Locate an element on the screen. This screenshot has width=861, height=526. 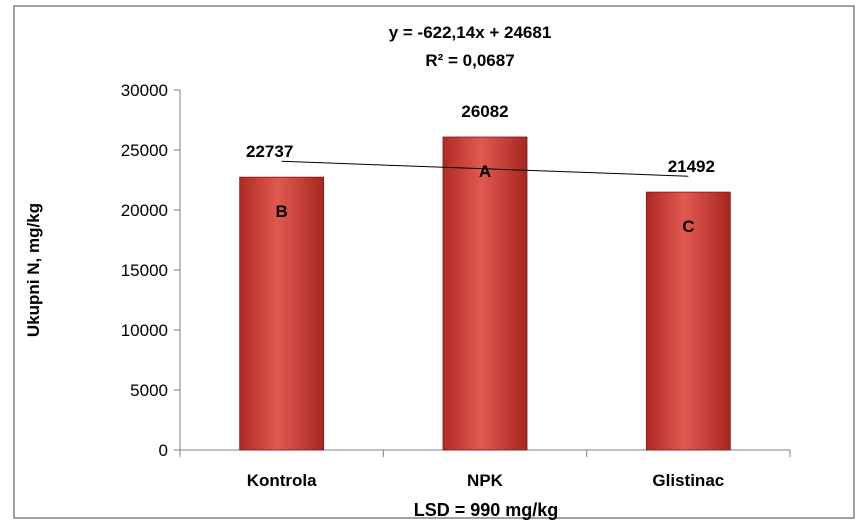
group-letter: A is located at coordinates (485, 171).